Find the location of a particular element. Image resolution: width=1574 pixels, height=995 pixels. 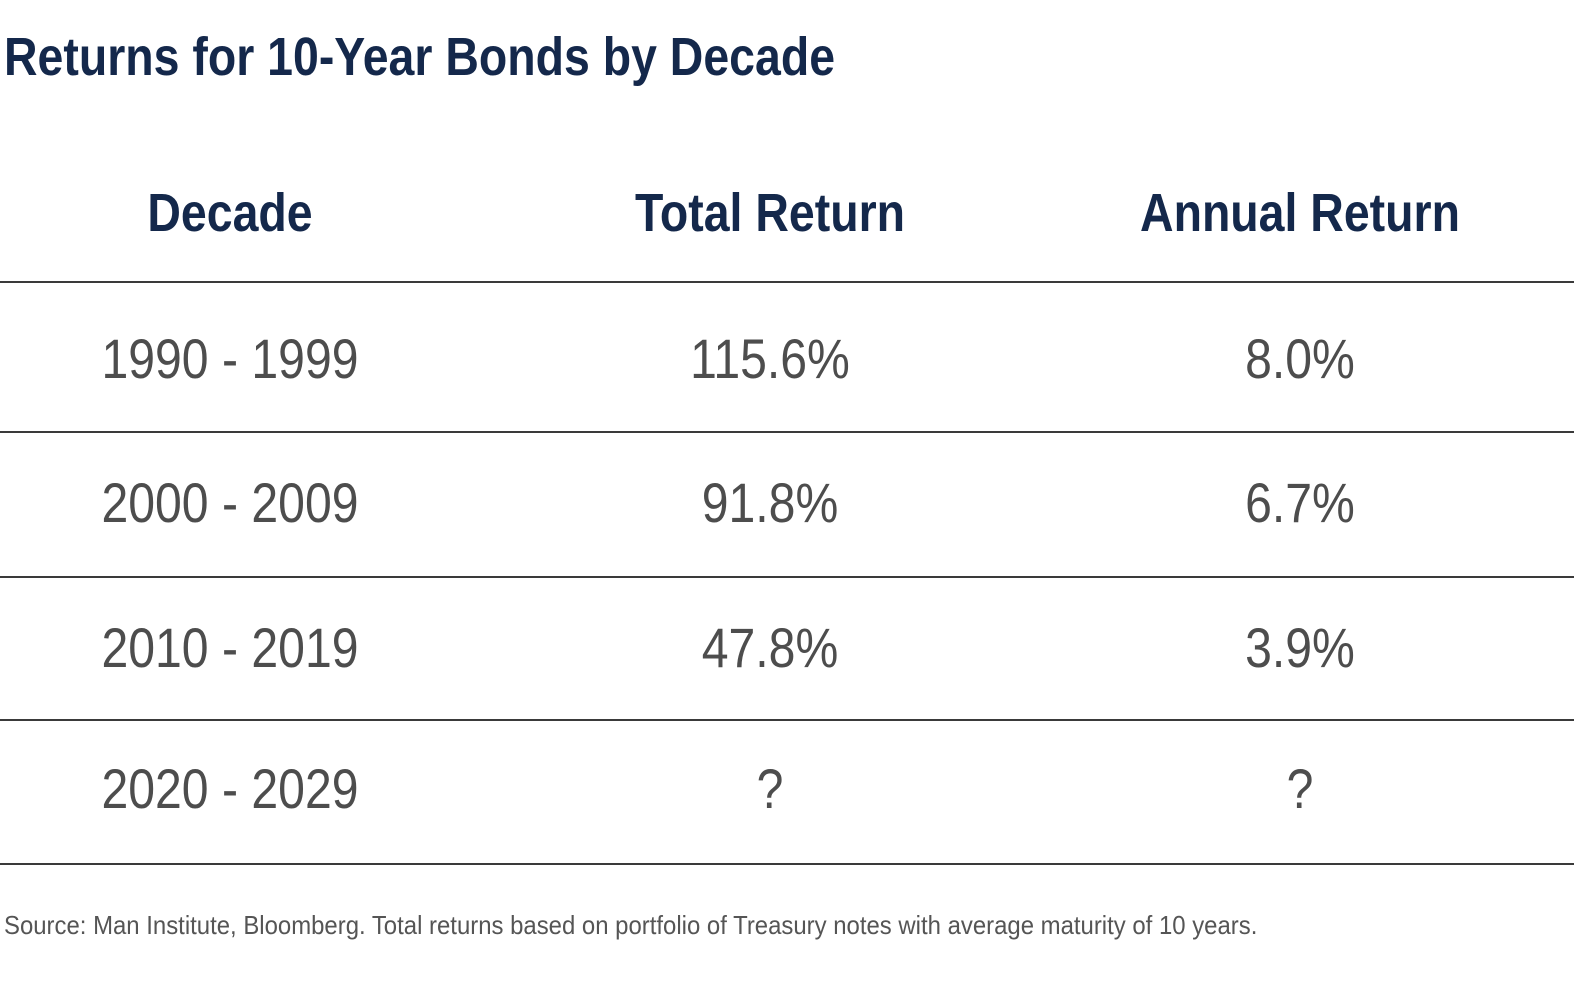

table-header-row: Decade Total Return Annual Return is located at coordinates (787, 215).